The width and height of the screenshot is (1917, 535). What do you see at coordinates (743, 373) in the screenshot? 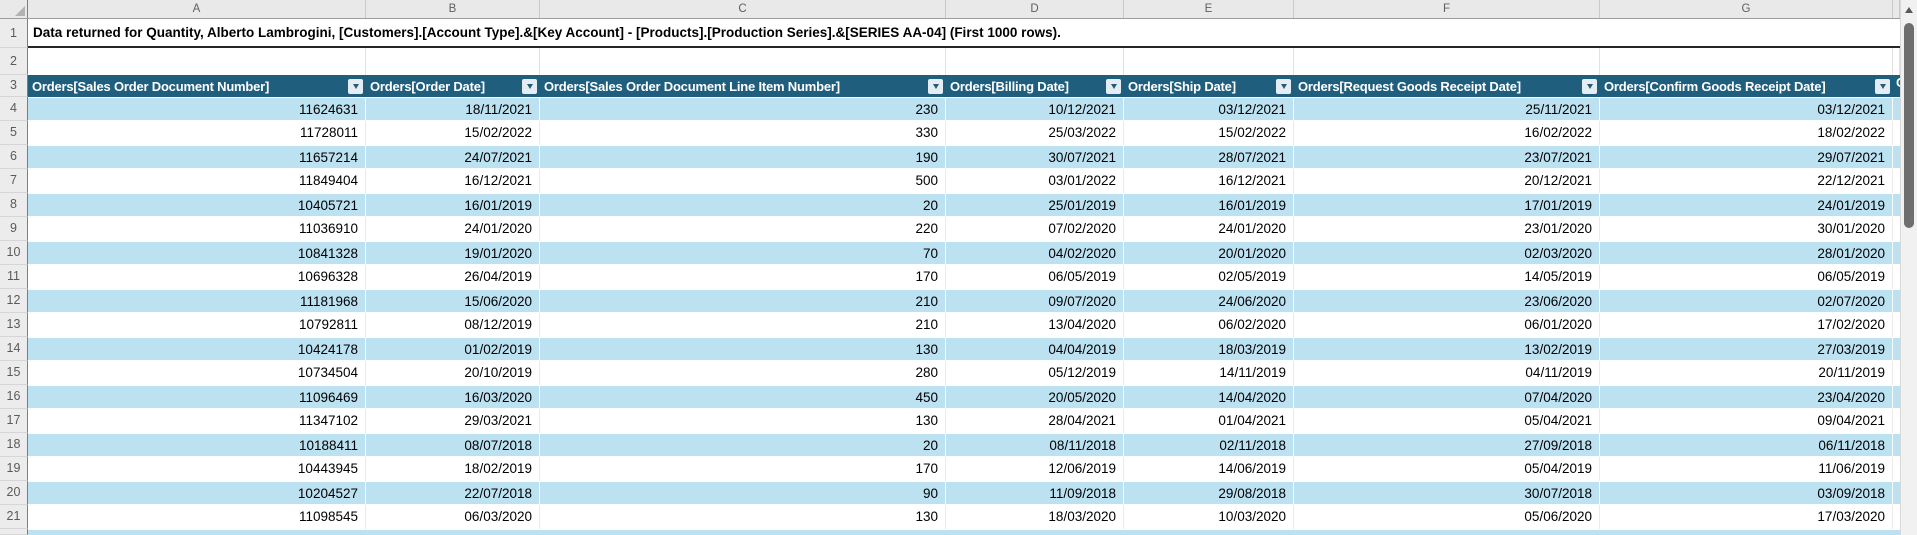
I see `cell: 280` at bounding box center [743, 373].